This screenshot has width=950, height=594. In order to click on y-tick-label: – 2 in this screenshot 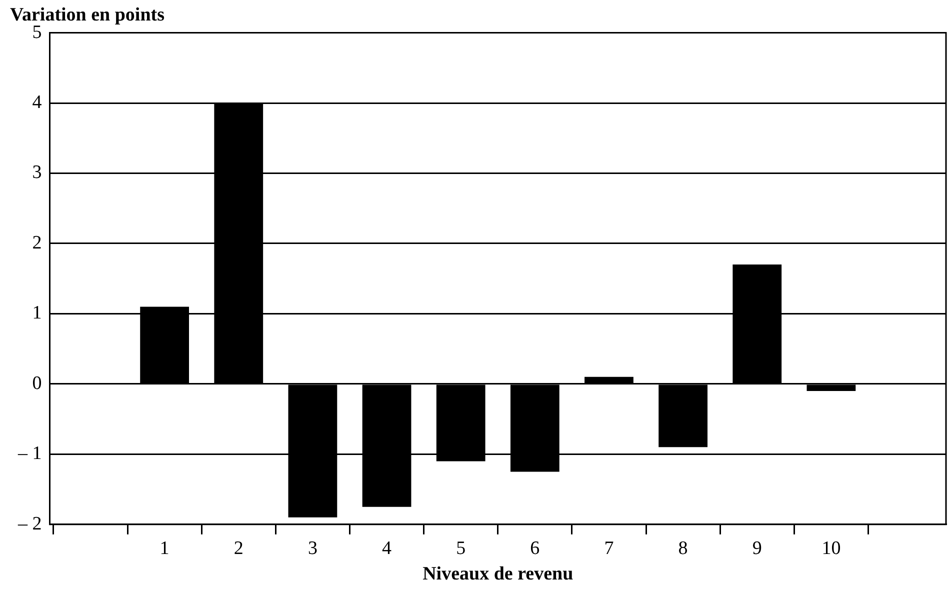, I will do `click(29, 523)`.